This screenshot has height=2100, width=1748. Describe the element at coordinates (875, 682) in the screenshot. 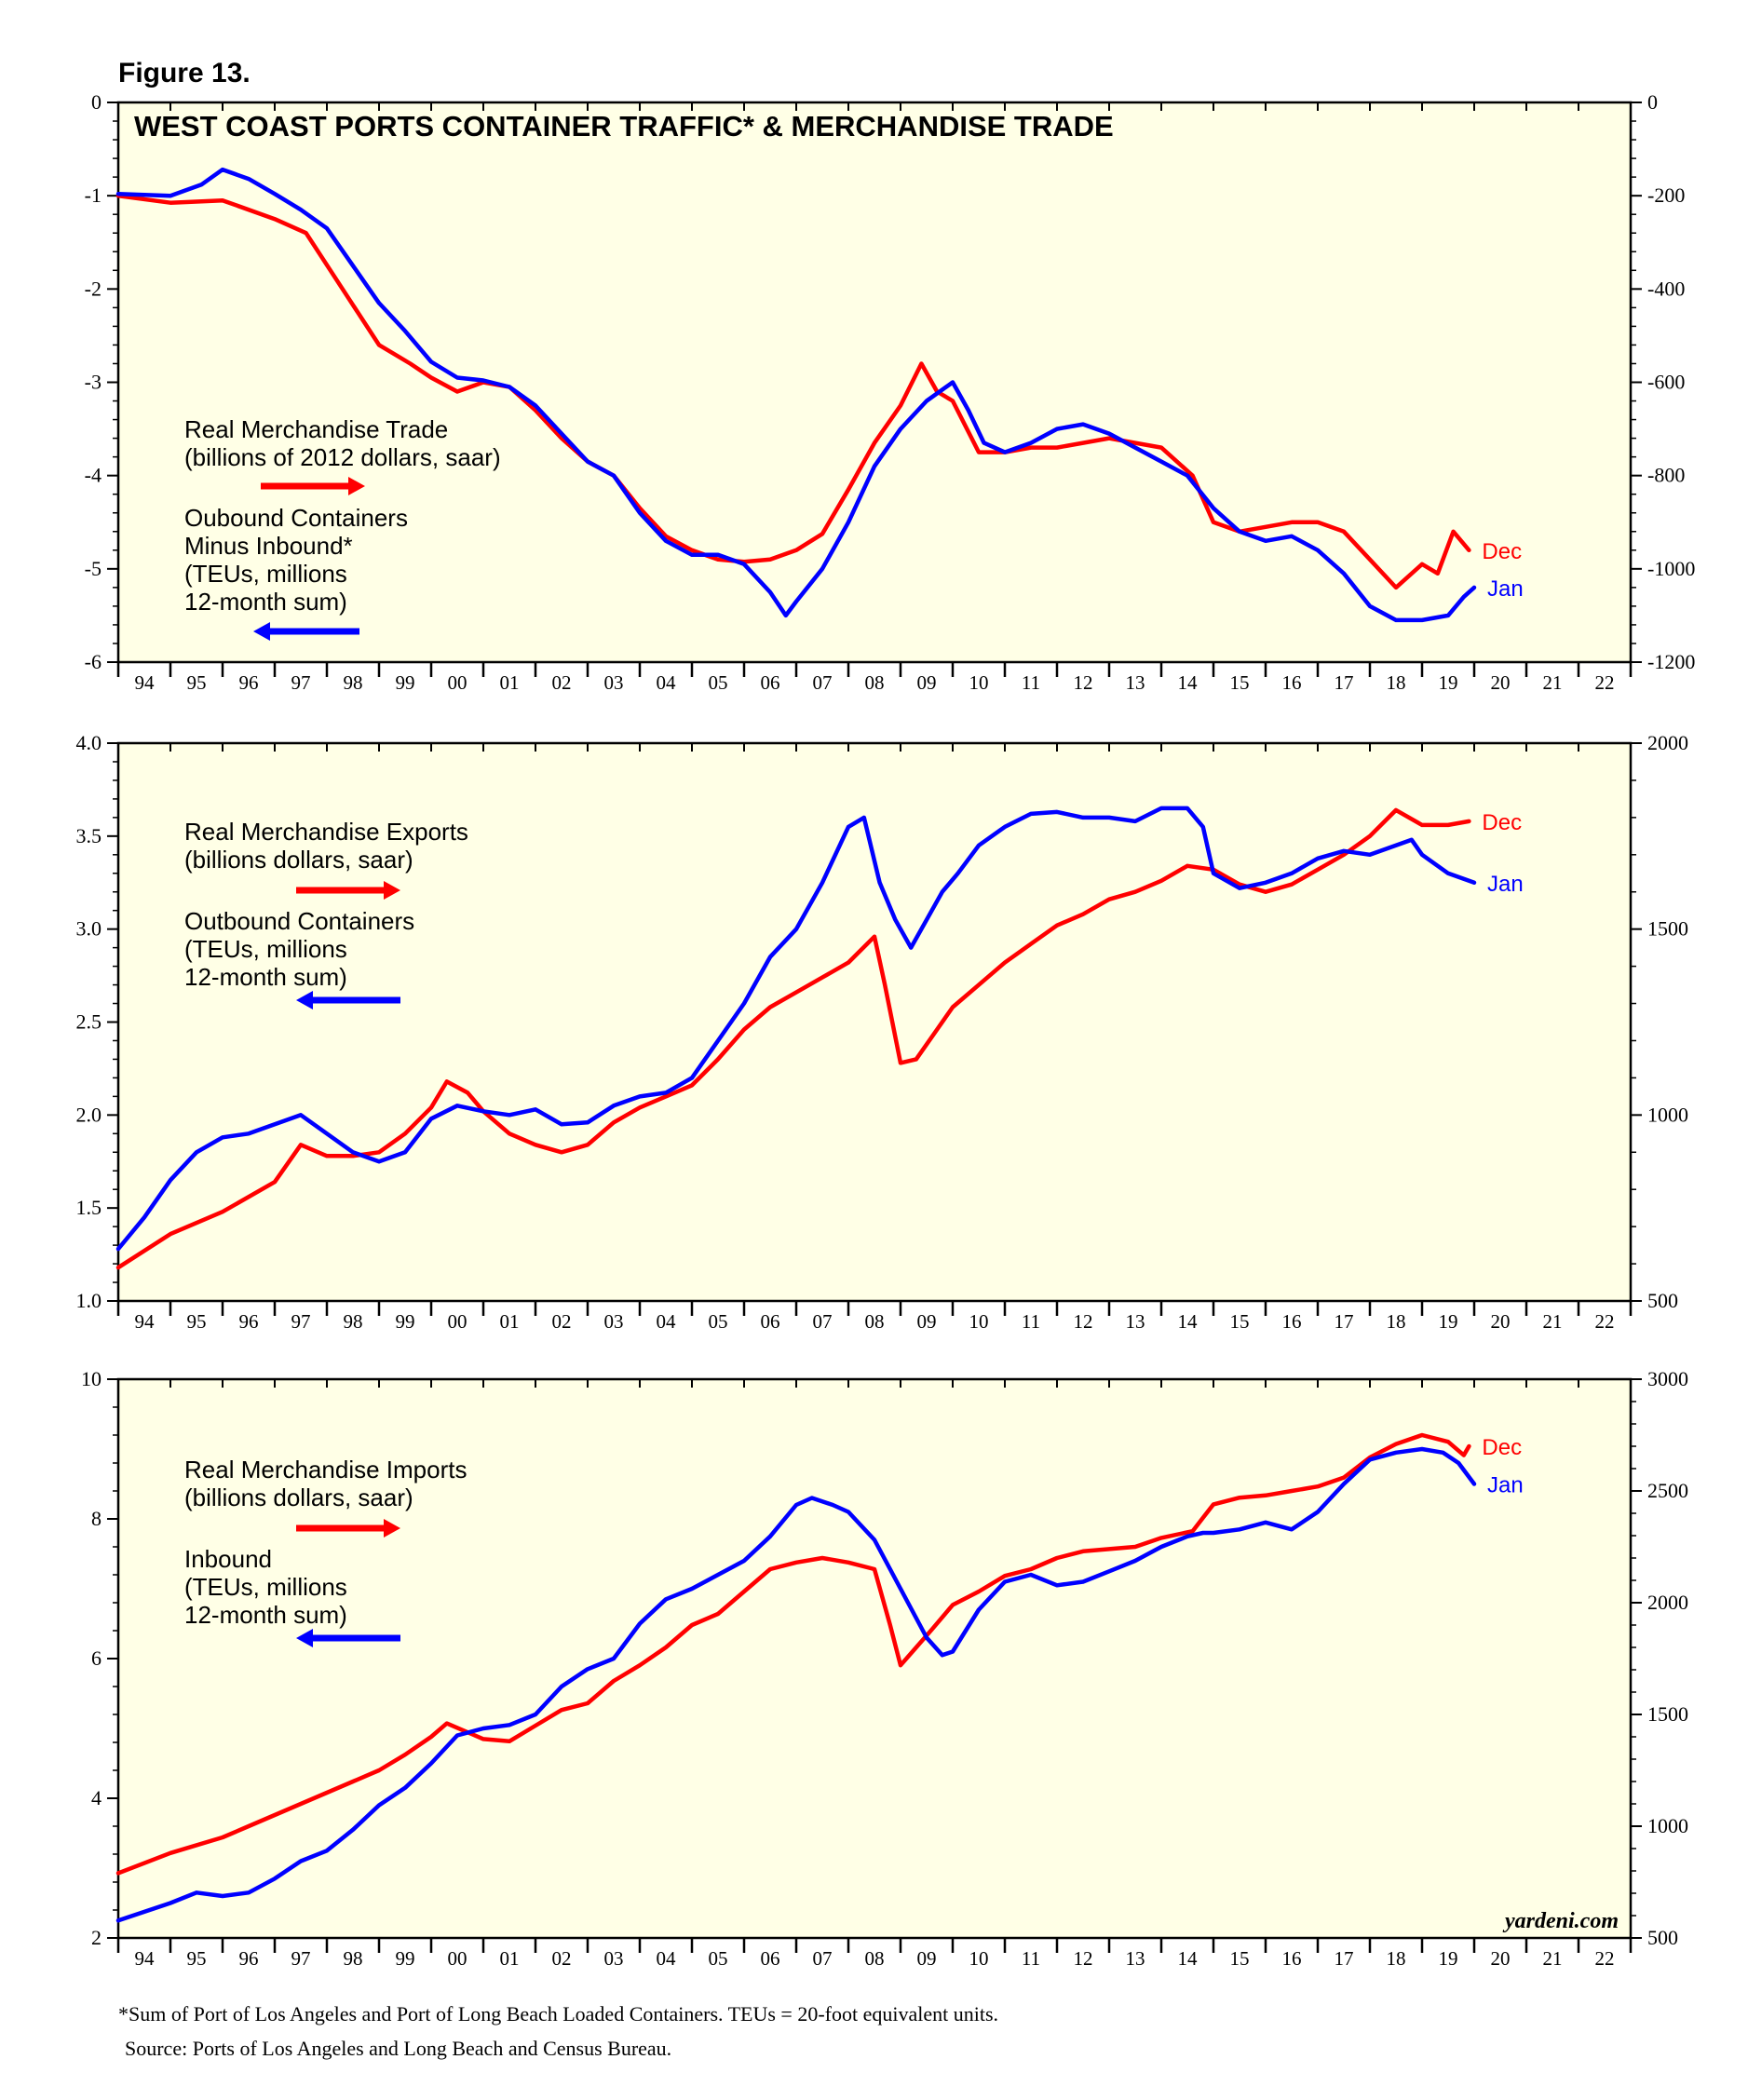

I see `panel-1-year-label: 08` at that location.